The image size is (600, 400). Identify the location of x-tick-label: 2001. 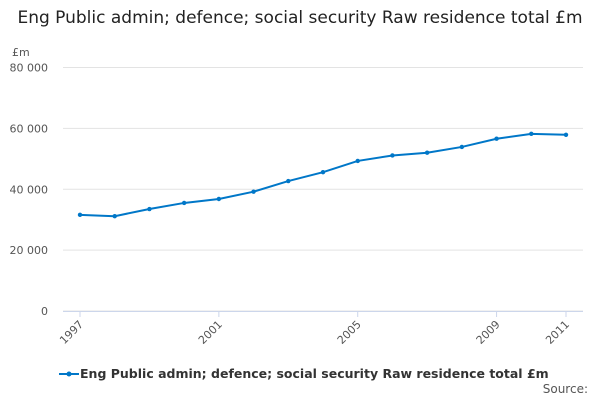
(210, 332).